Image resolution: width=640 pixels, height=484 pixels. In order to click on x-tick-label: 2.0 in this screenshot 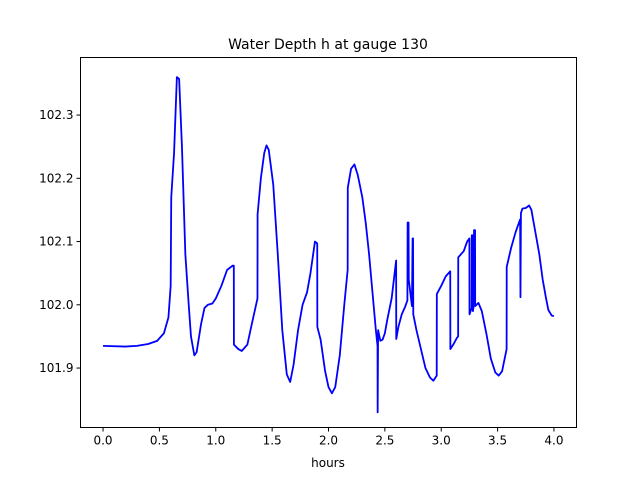, I will do `click(328, 441)`.